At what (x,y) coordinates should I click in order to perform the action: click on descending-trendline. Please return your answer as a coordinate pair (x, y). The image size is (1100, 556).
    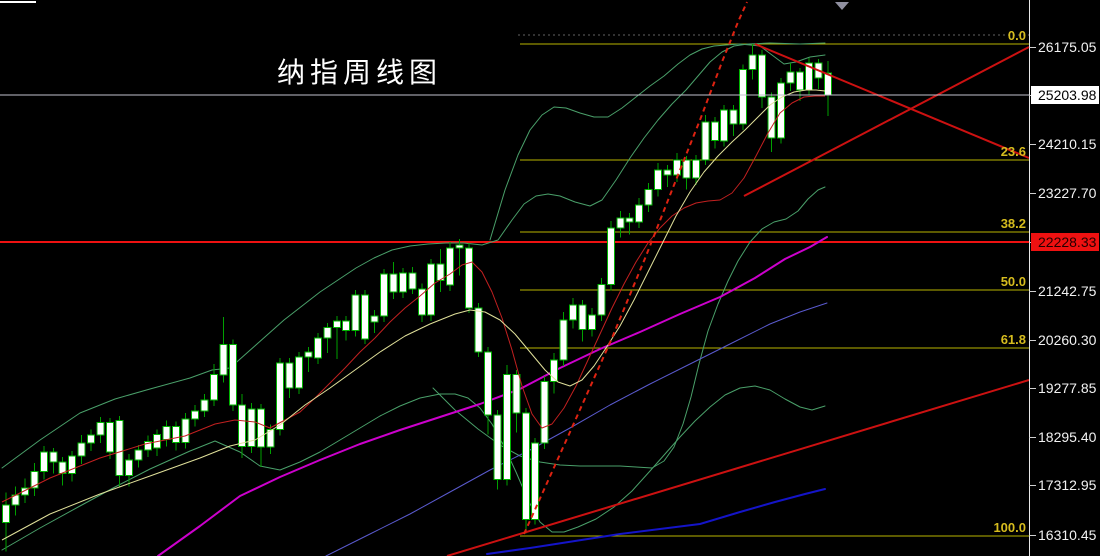
    Looking at the image, I should click on (892, 101).